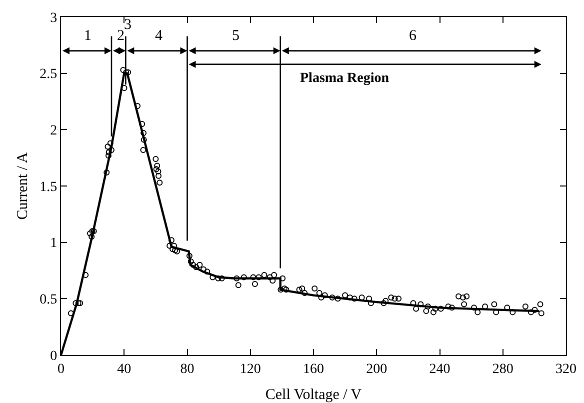 Image resolution: width=584 pixels, height=403 pixels. What do you see at coordinates (250, 369) in the screenshot?
I see `x-tick-label: 120` at bounding box center [250, 369].